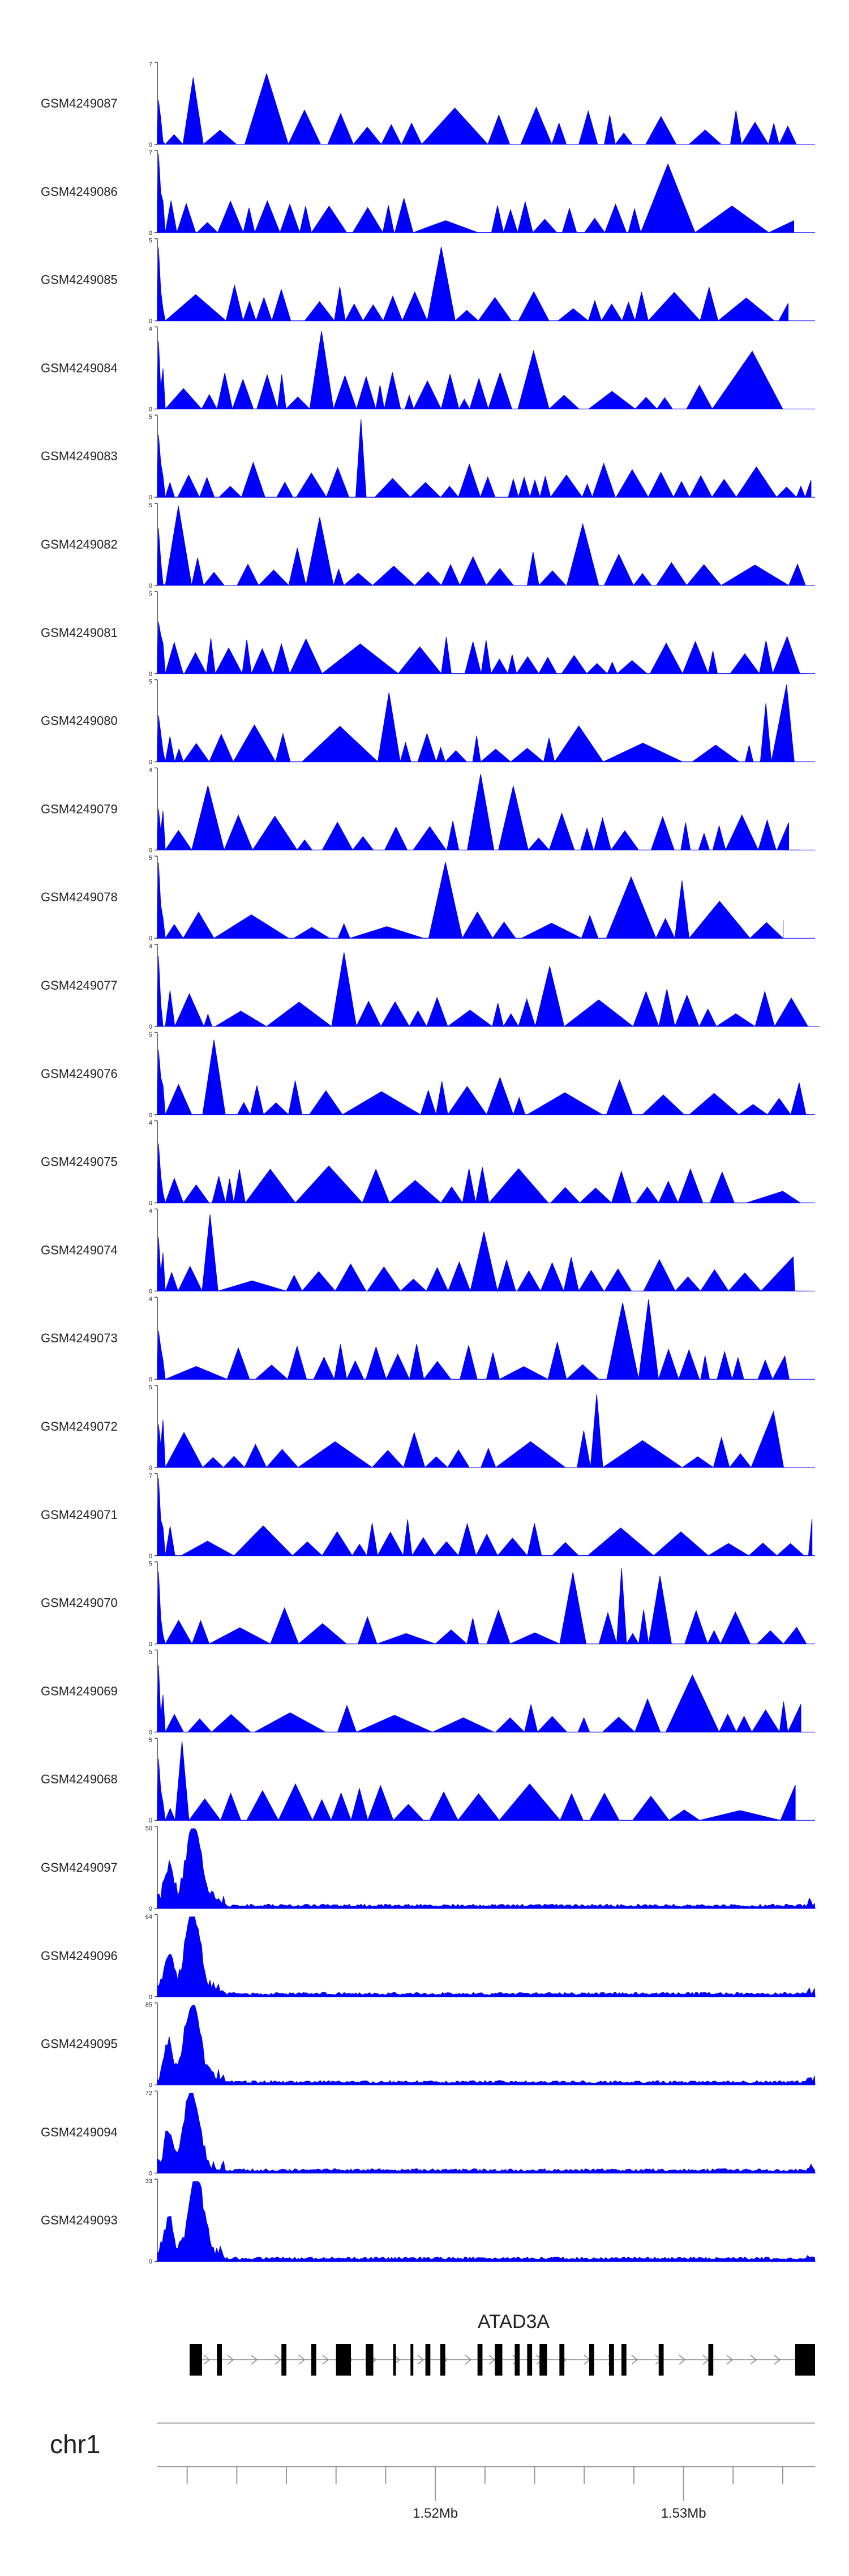 The width and height of the screenshot is (849, 2576). Describe the element at coordinates (683, 2513) in the screenshot. I see `x-tick-label: 1.53Mb` at that location.